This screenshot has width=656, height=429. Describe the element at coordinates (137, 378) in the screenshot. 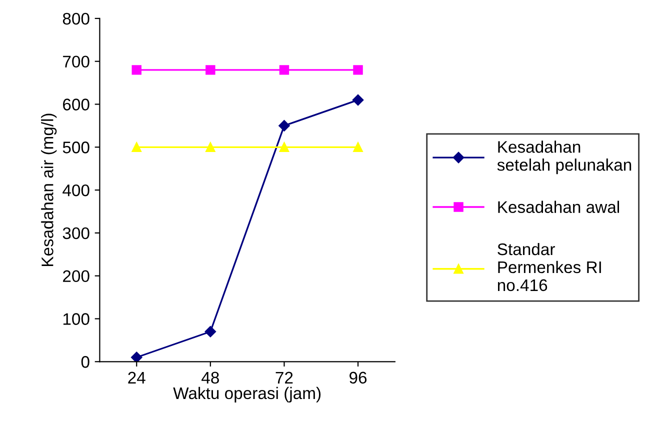

I see `x-tick-label: 24` at that location.